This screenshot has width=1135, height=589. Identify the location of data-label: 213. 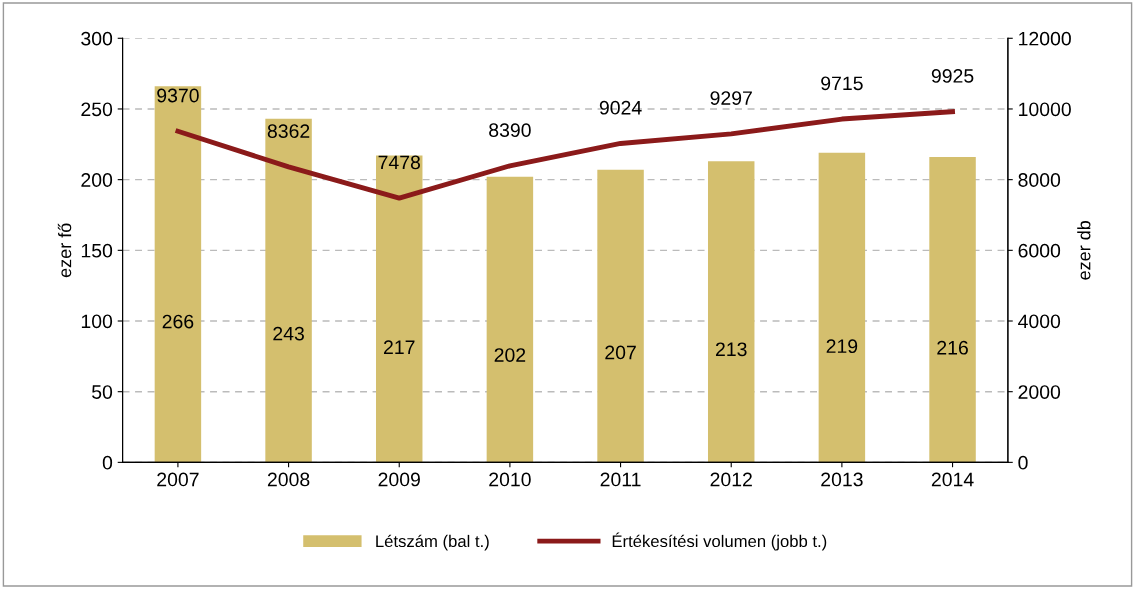
(731, 349).